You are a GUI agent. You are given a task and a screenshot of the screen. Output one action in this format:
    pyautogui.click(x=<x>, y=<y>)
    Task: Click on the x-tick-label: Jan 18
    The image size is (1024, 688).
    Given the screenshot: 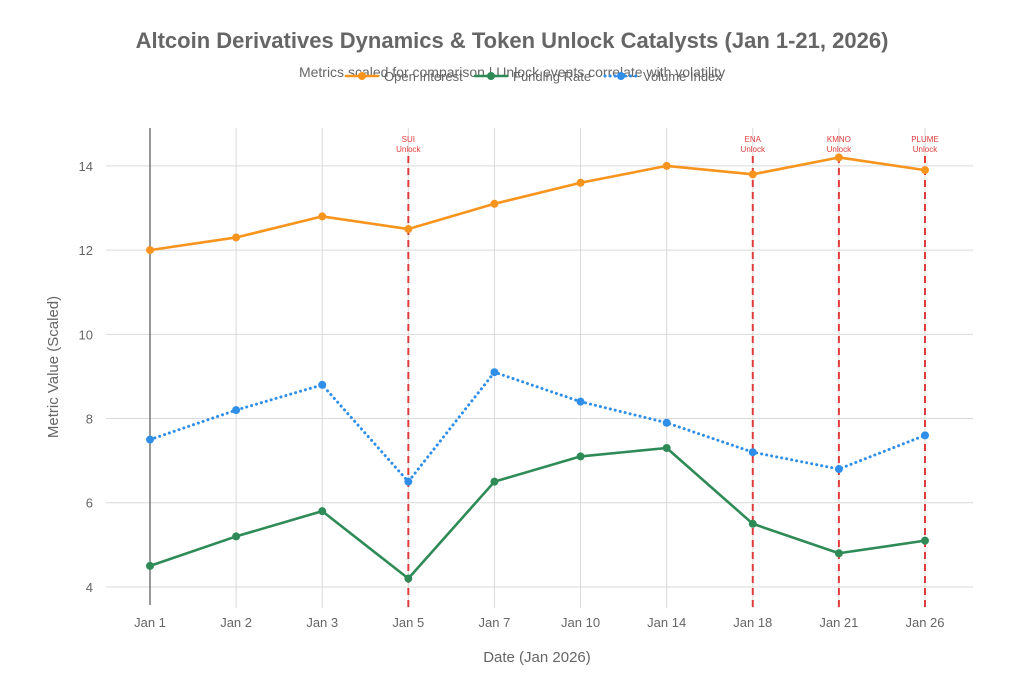 What is the action you would take?
    pyautogui.click(x=752, y=622)
    